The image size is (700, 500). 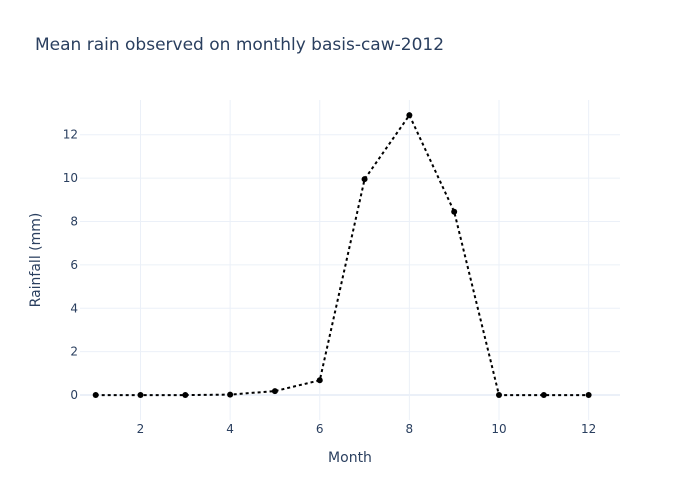 What do you see at coordinates (74, 221) in the screenshot?
I see `y-tick-label: 8` at bounding box center [74, 221].